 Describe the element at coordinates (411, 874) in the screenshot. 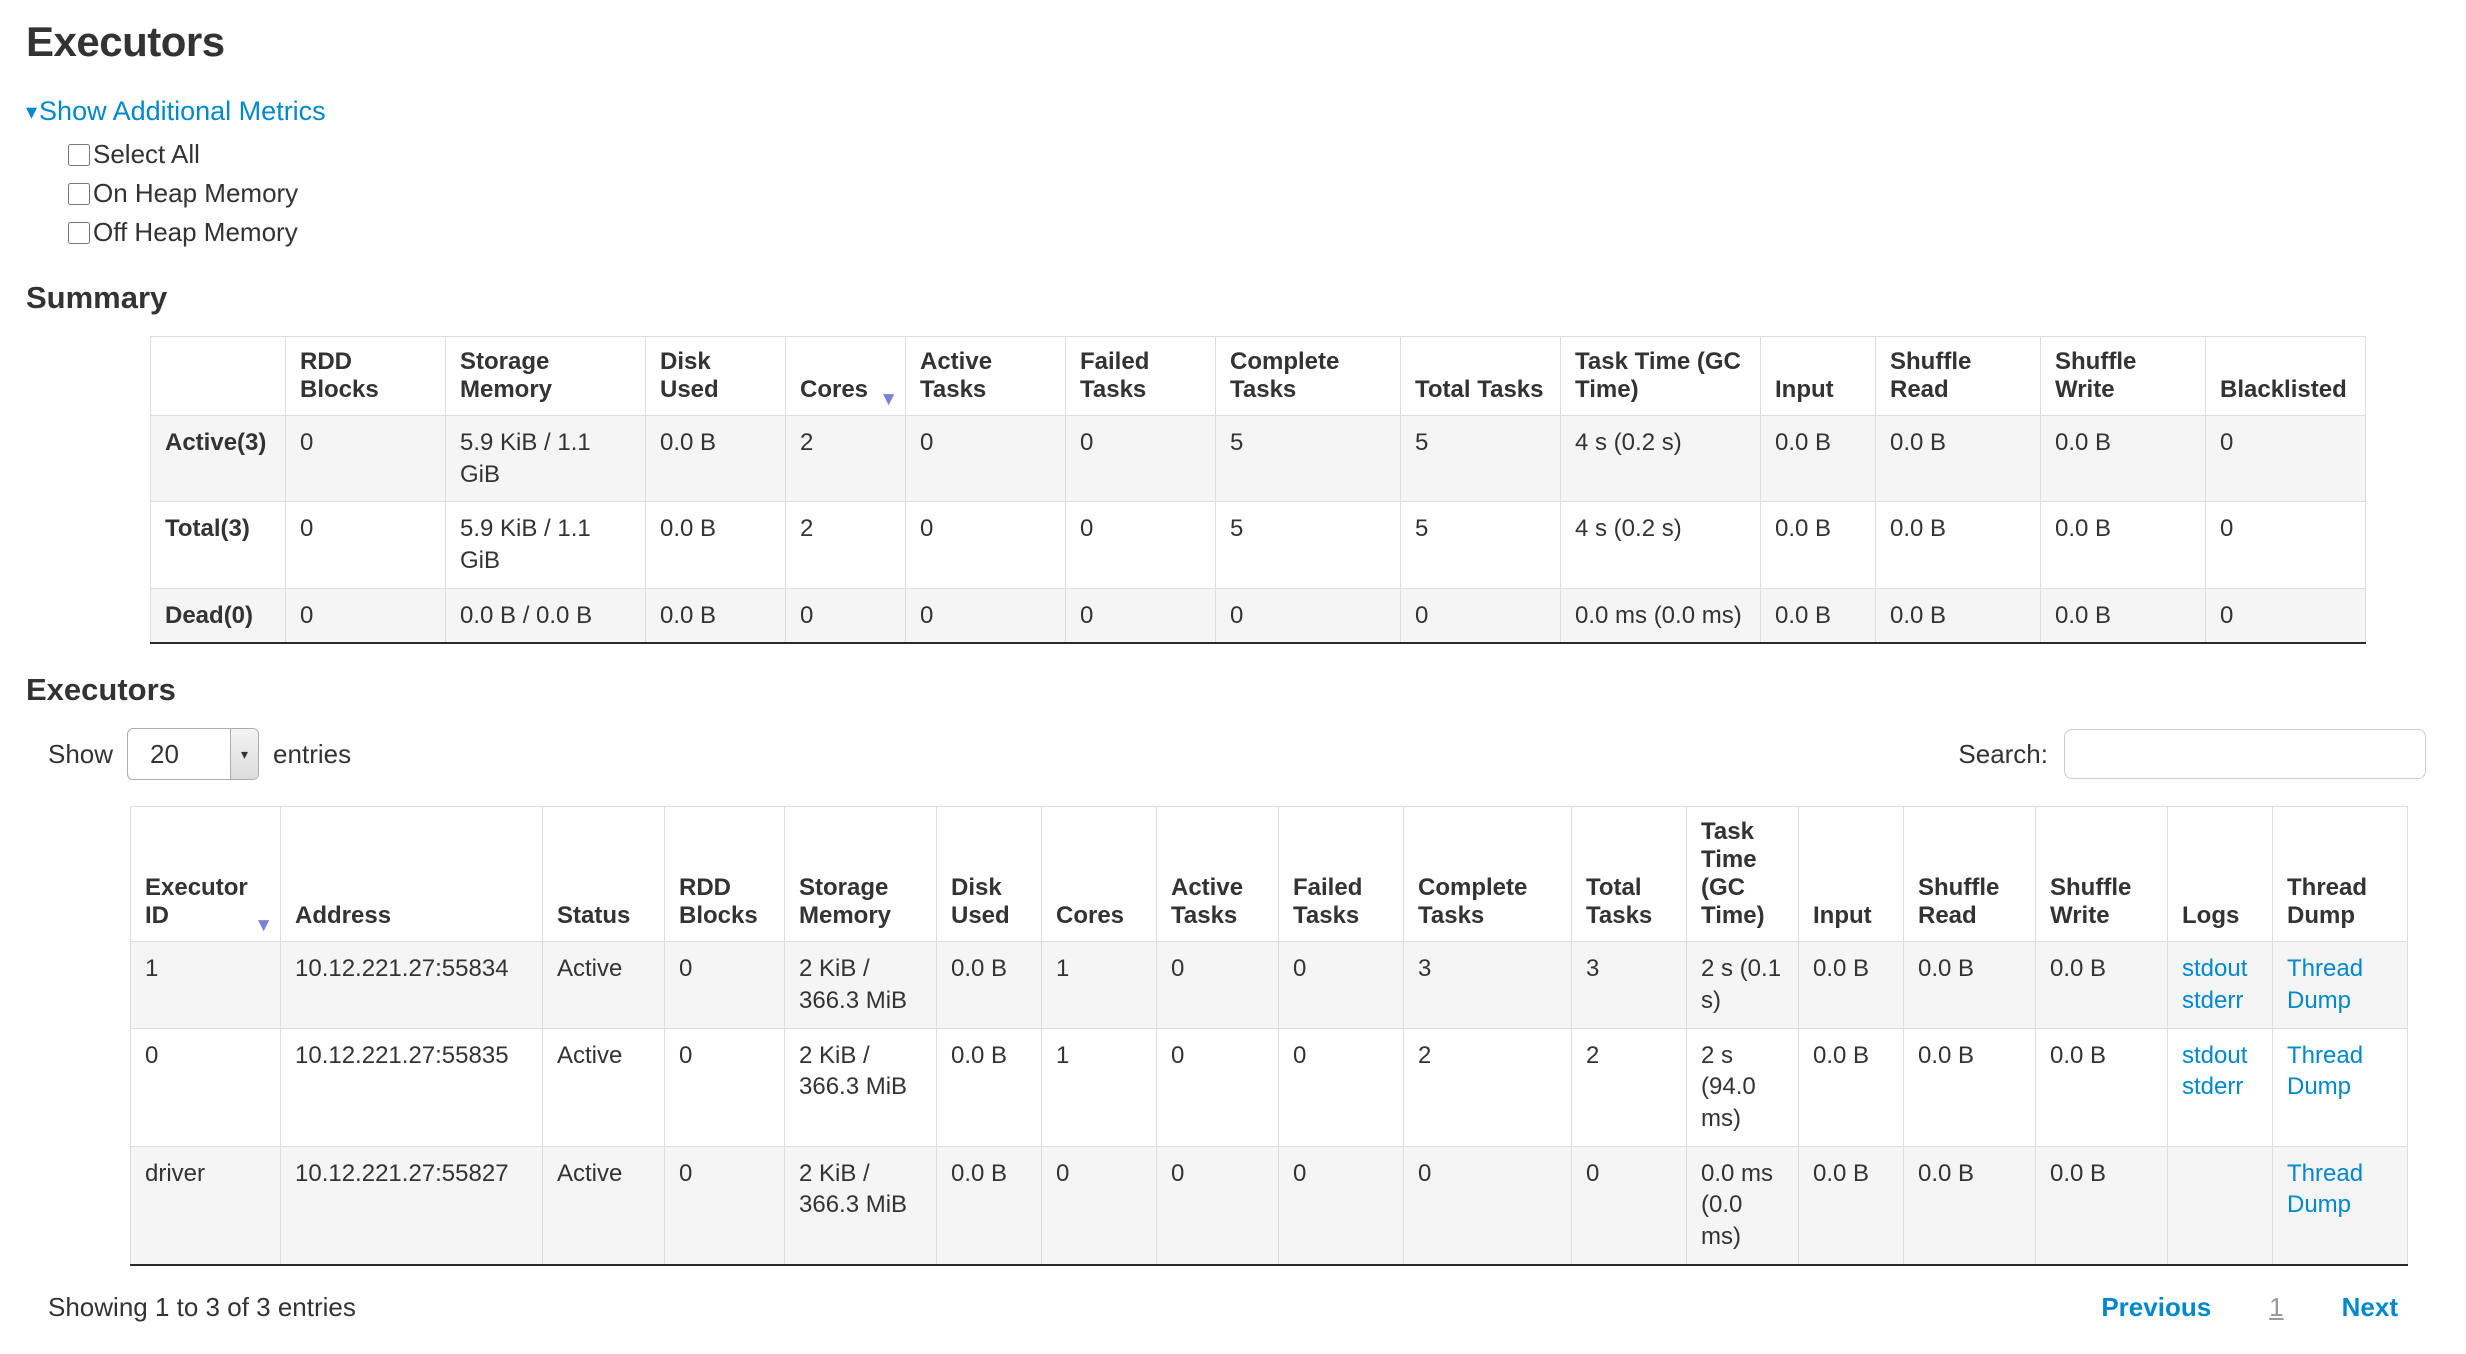

I see `column-header: Address` at that location.